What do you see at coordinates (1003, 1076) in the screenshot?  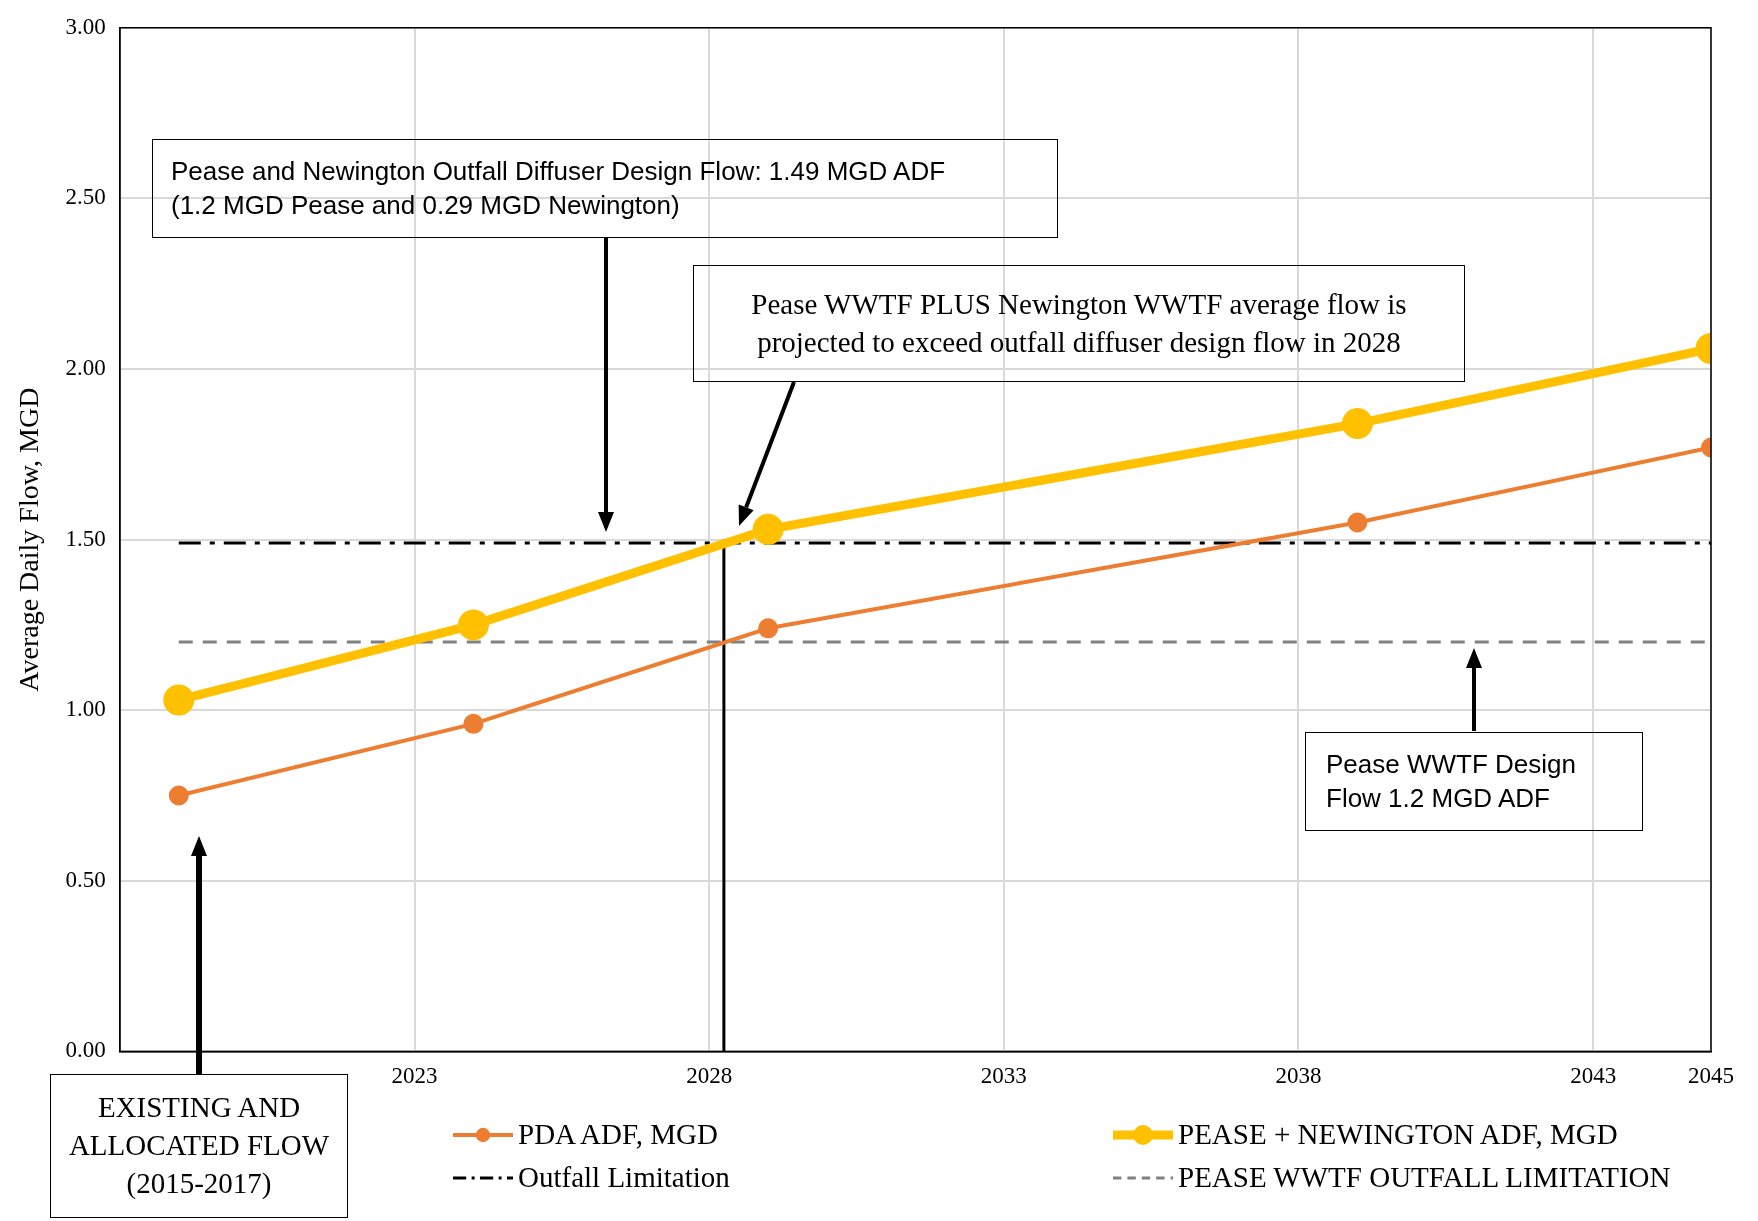 I see `x-tick-label: 2033` at bounding box center [1003, 1076].